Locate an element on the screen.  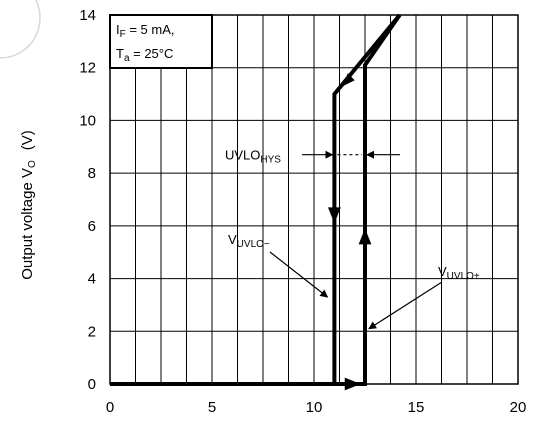
y-axis-label-main: Output voltage V is located at coordinates (27, 224).